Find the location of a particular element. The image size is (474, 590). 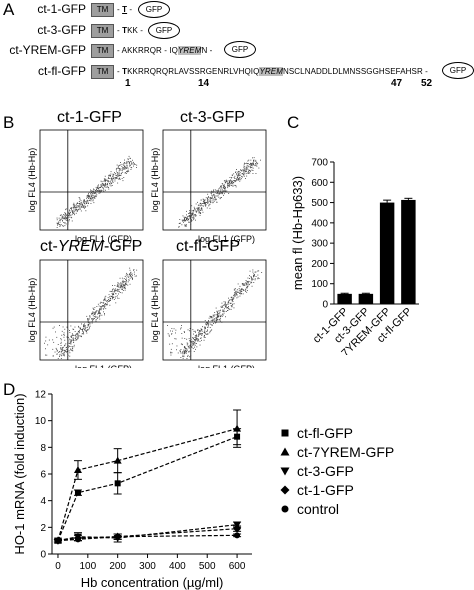

residue-index: 52 is located at coordinates (427, 83).